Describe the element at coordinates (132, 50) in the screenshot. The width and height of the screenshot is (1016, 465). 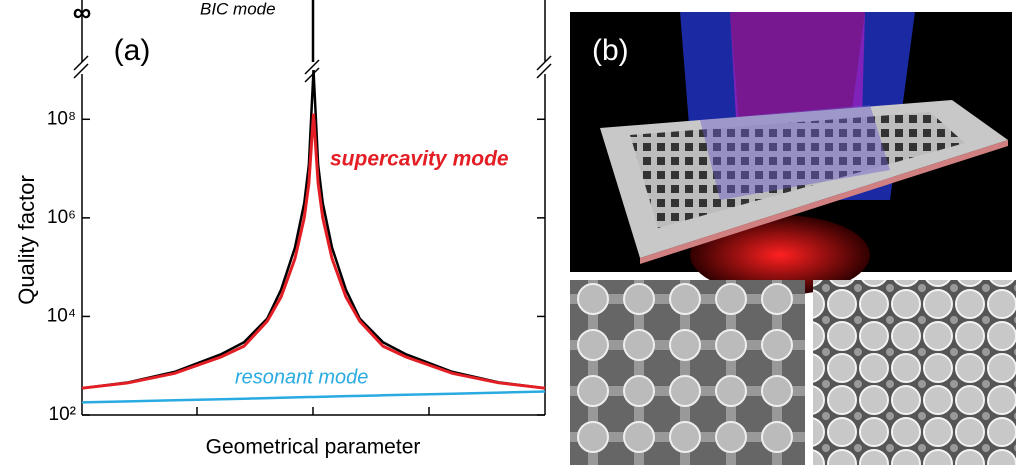
I see `panel-label: (a)` at that location.